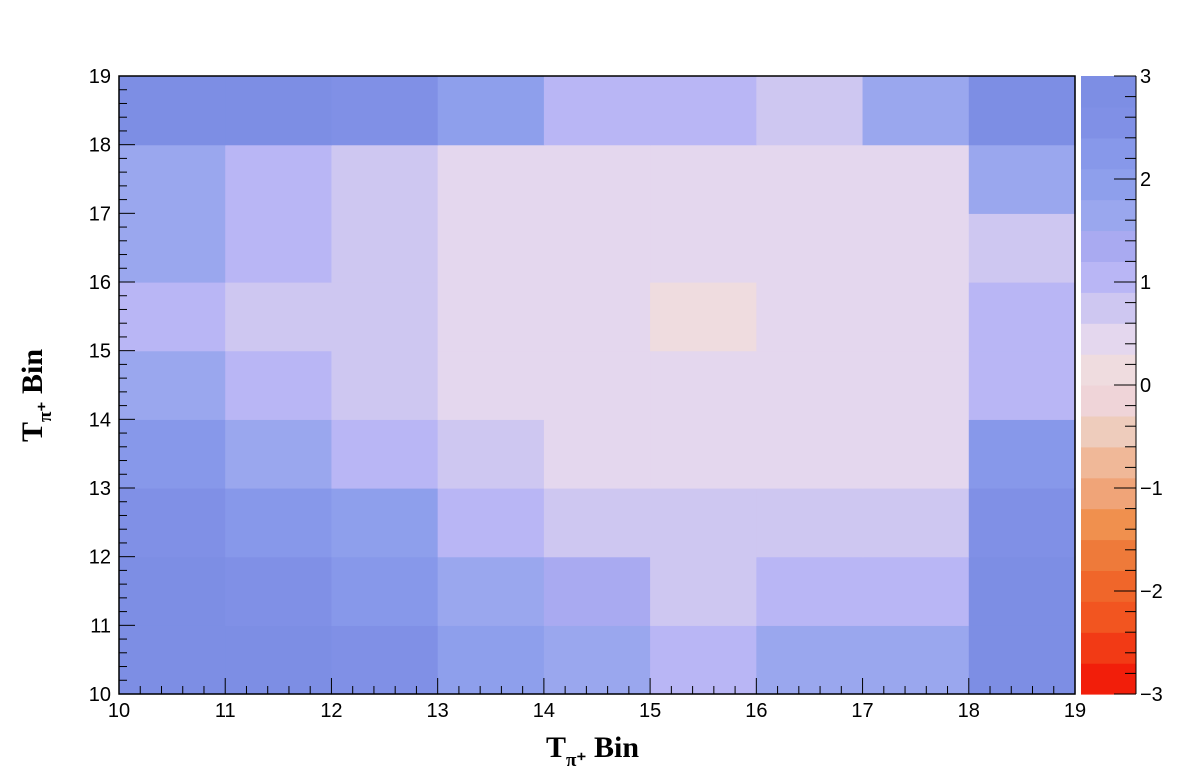 The image size is (1196, 772). I want to click on y-tick-label: 10, so click(100, 695).